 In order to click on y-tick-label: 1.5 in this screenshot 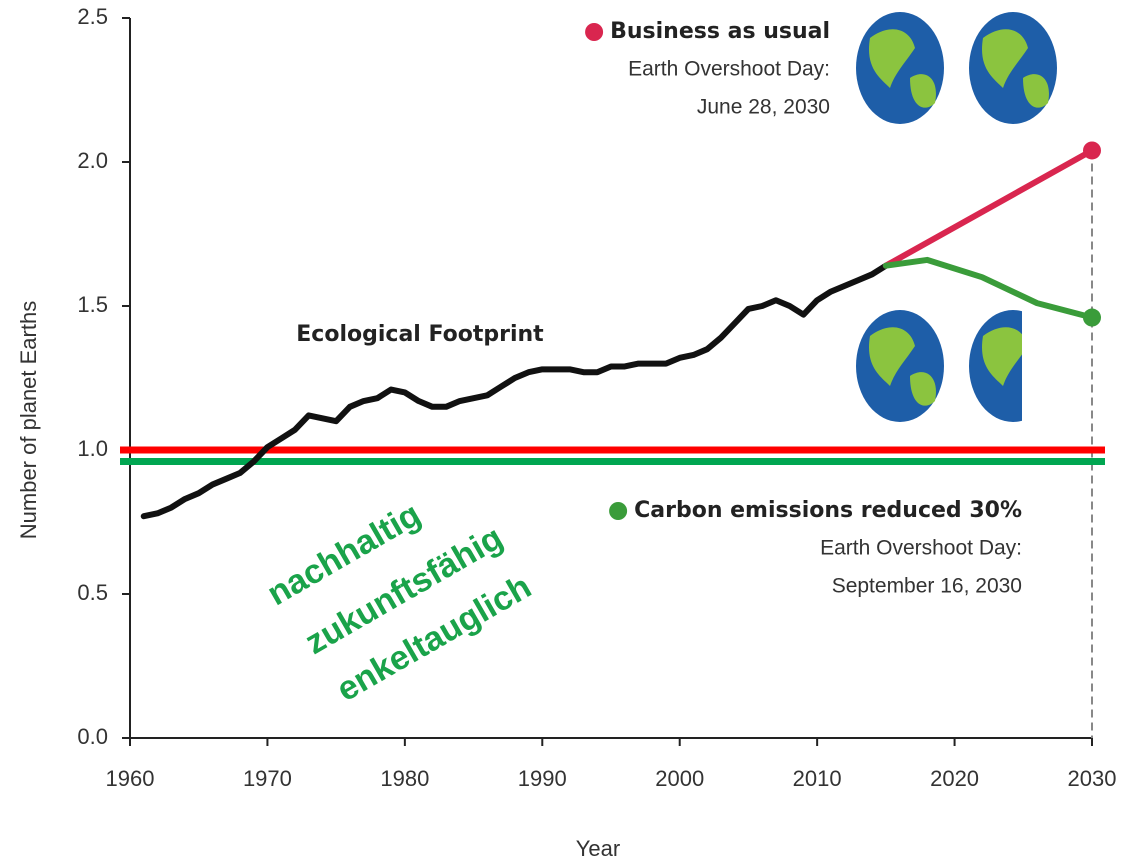, I will do `click(92, 304)`.